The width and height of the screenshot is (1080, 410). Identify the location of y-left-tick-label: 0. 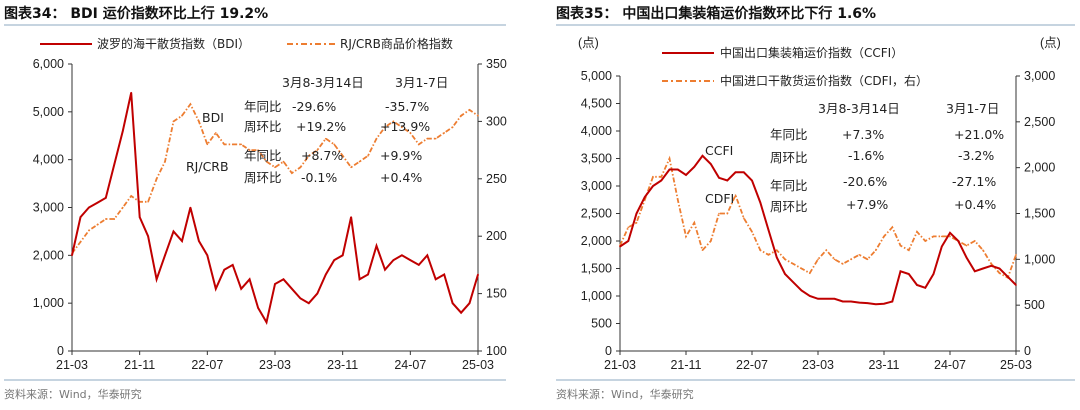
(608, 351).